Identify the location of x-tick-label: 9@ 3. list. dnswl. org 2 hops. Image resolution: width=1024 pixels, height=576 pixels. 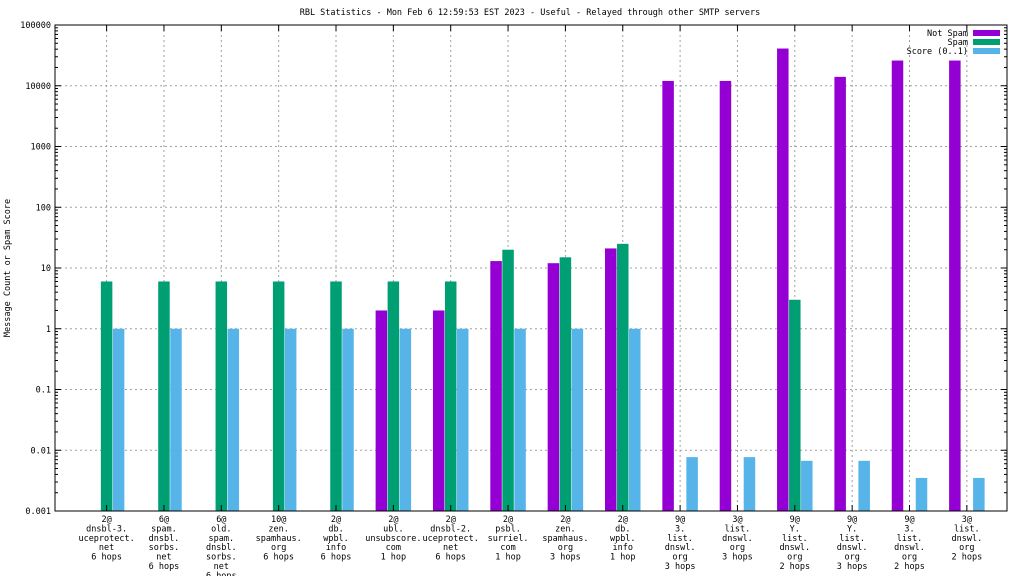
(909, 543).